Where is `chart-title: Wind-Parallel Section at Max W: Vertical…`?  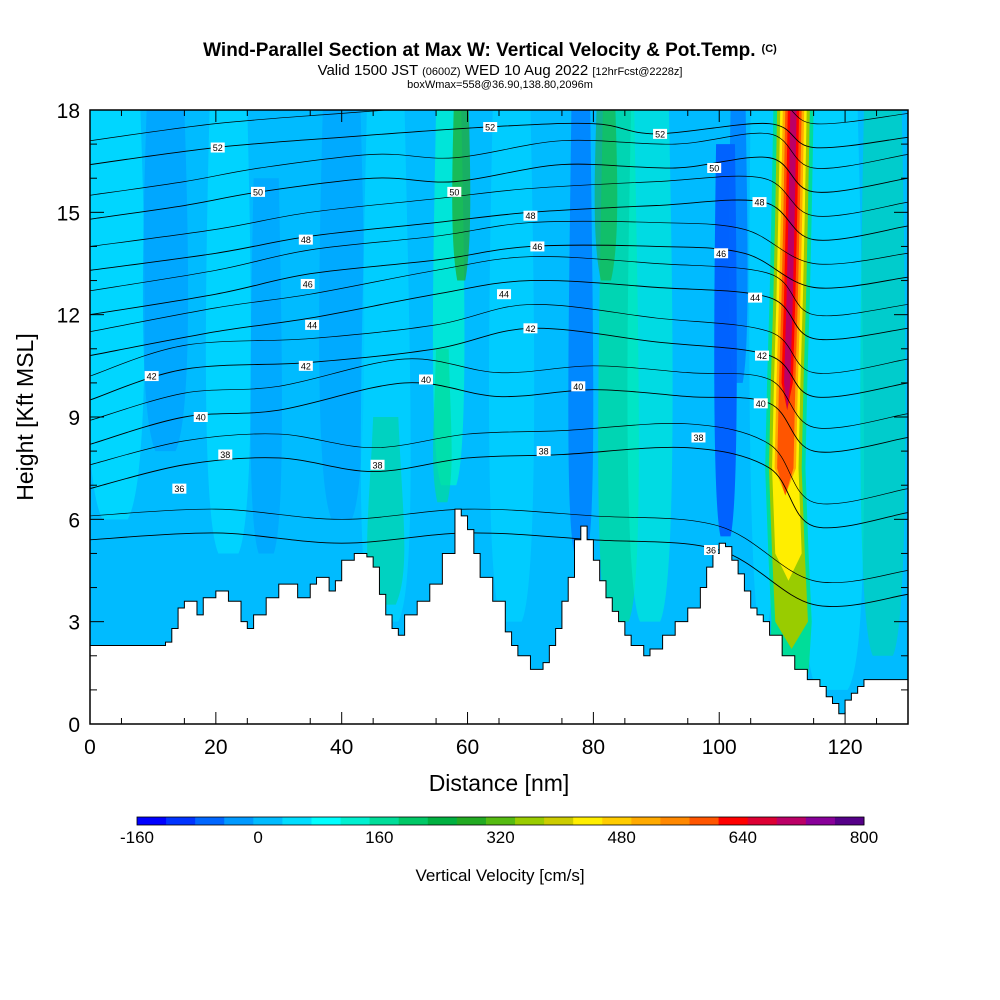 chart-title: Wind-Parallel Section at Max W: Vertical… is located at coordinates (490, 50).